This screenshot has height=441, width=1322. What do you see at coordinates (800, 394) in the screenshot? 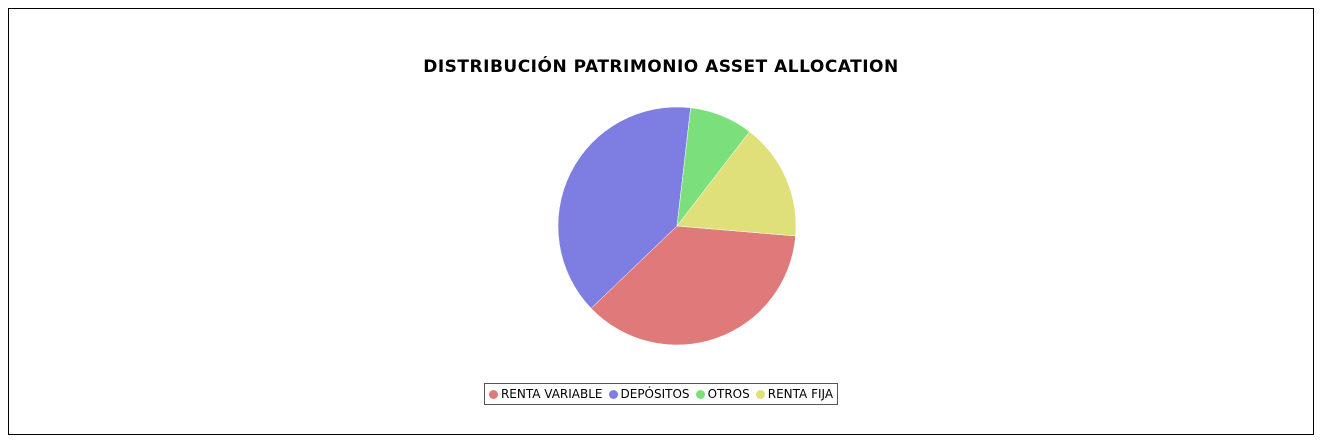
I see `legend-label: RENTA FIJA` at bounding box center [800, 394].